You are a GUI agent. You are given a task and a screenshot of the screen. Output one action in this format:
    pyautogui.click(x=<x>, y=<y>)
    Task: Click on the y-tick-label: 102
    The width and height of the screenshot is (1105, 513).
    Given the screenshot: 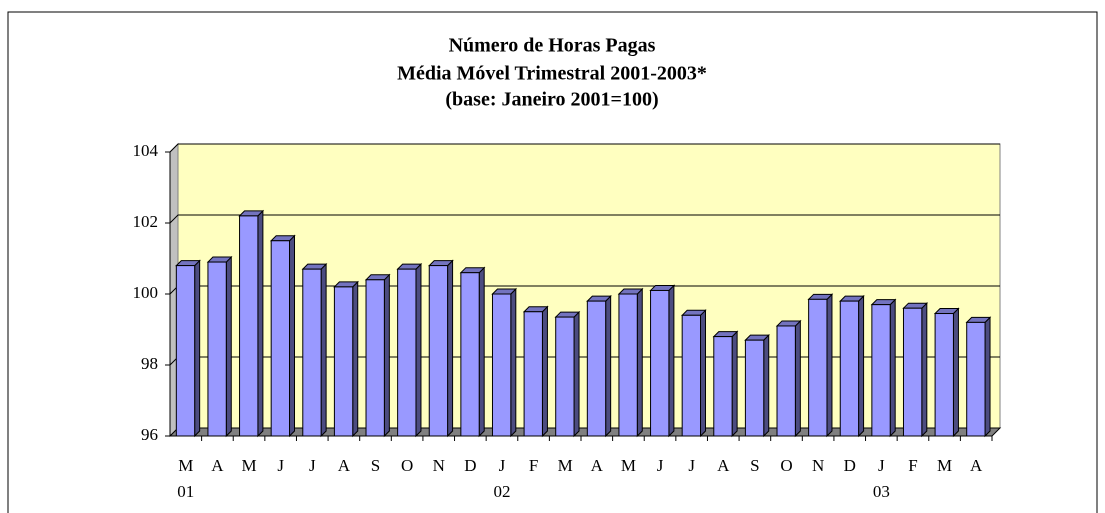 What is the action you would take?
    pyautogui.click(x=146, y=221)
    